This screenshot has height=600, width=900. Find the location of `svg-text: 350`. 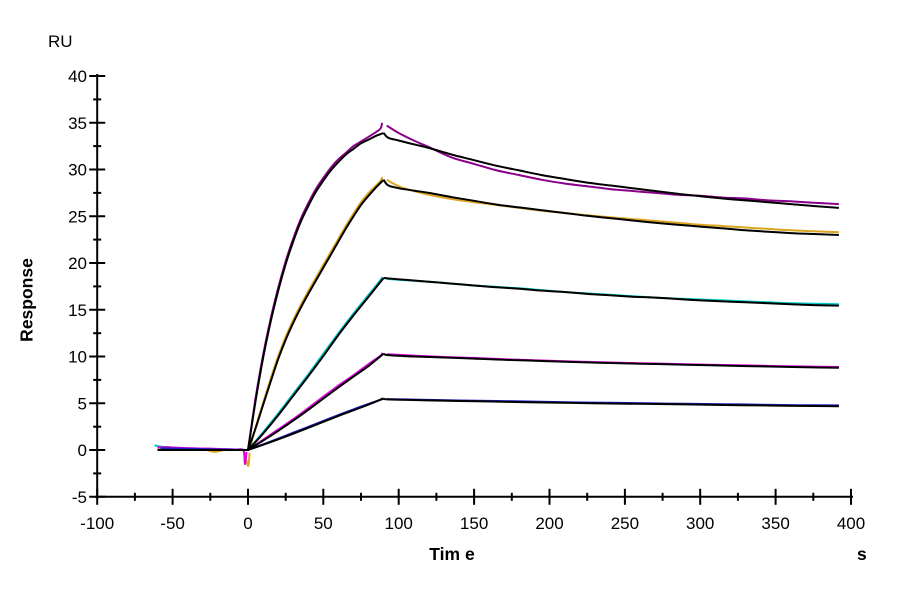

svg-text: 350 is located at coordinates (775, 523).